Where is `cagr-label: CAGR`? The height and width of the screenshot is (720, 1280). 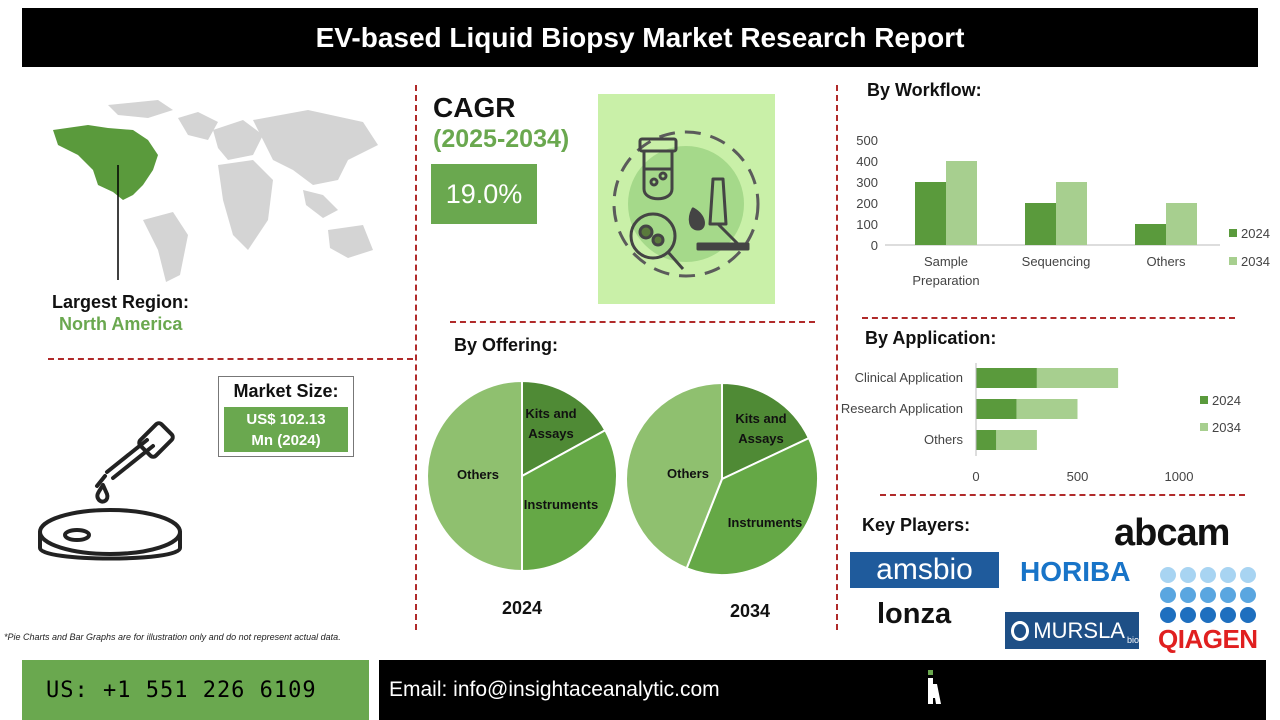 cagr-label: CAGR is located at coordinates (474, 107).